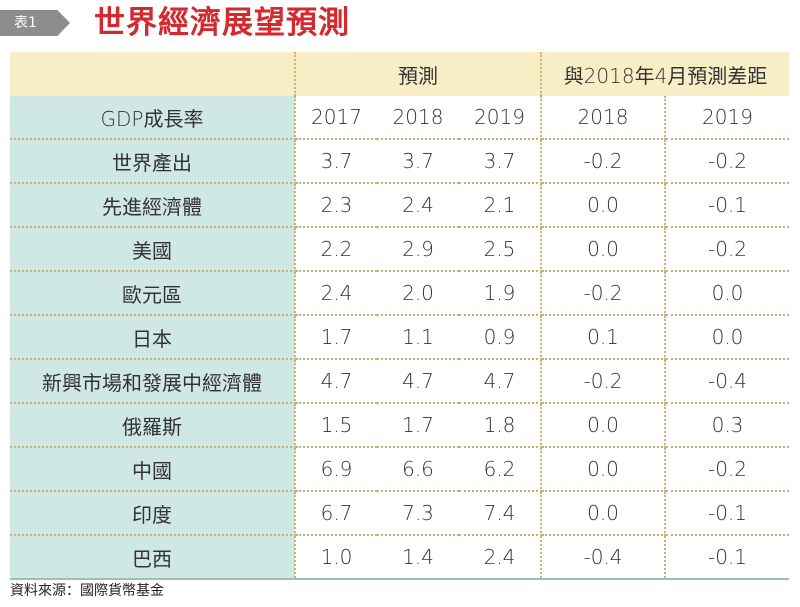 The image size is (800, 607). I want to click on year-header-row: GDP成長率 2017 2018 2019 2018 2019, so click(399, 118).